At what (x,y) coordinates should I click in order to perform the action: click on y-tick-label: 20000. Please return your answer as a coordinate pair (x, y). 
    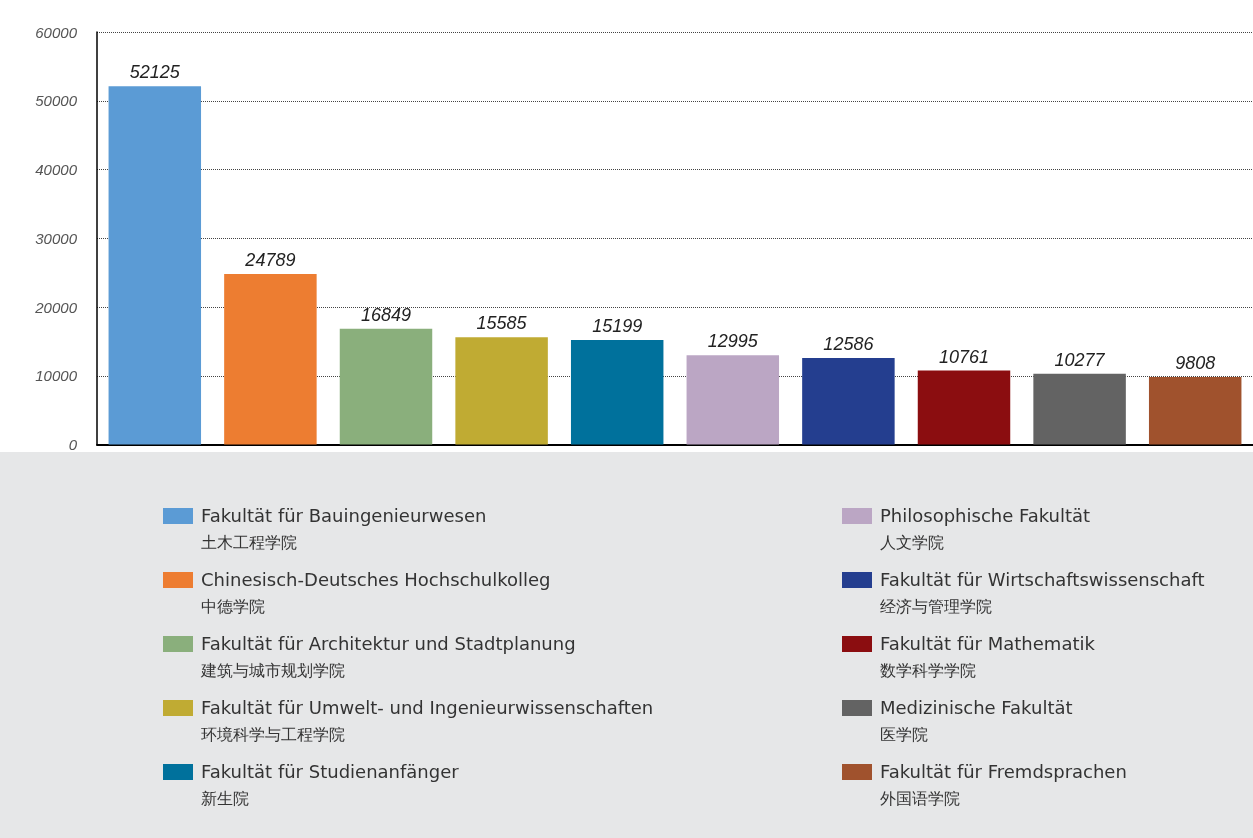
    Looking at the image, I should click on (56, 307).